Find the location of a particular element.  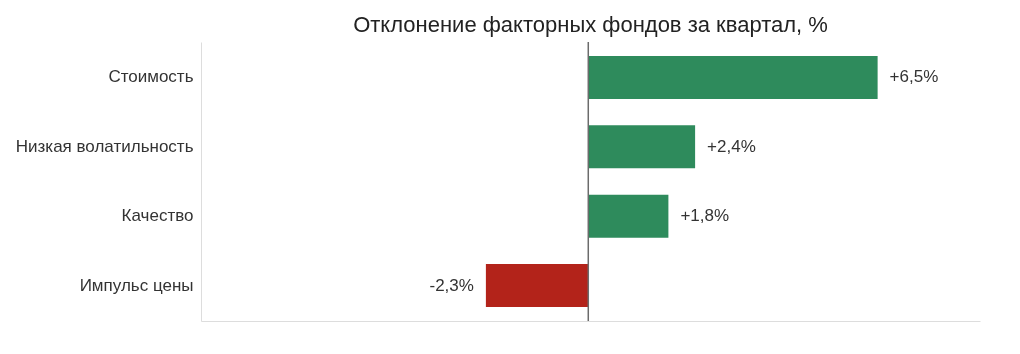

data-label: -2,3% is located at coordinates (451, 285).